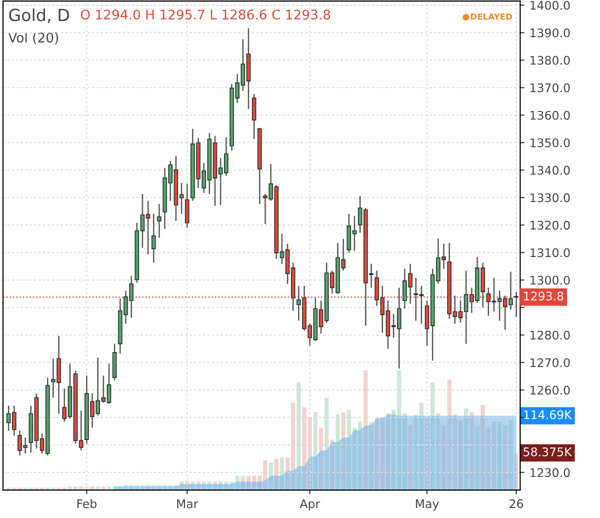 The width and height of the screenshot is (600, 518). What do you see at coordinates (550, 280) in the screenshot?
I see `y-tick-label: 1300.0` at bounding box center [550, 280].